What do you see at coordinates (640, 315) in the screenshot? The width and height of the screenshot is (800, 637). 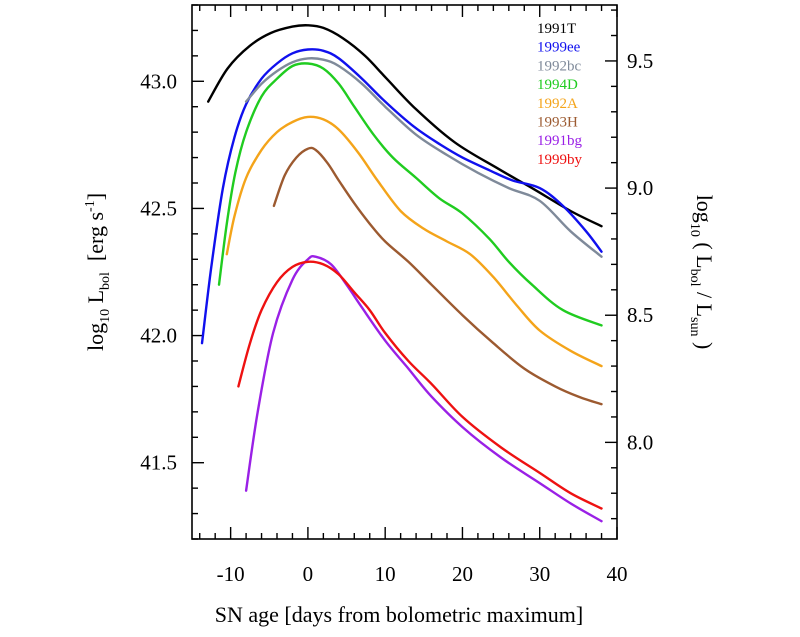 I see `y2-tick-label: 8.5` at bounding box center [640, 315].